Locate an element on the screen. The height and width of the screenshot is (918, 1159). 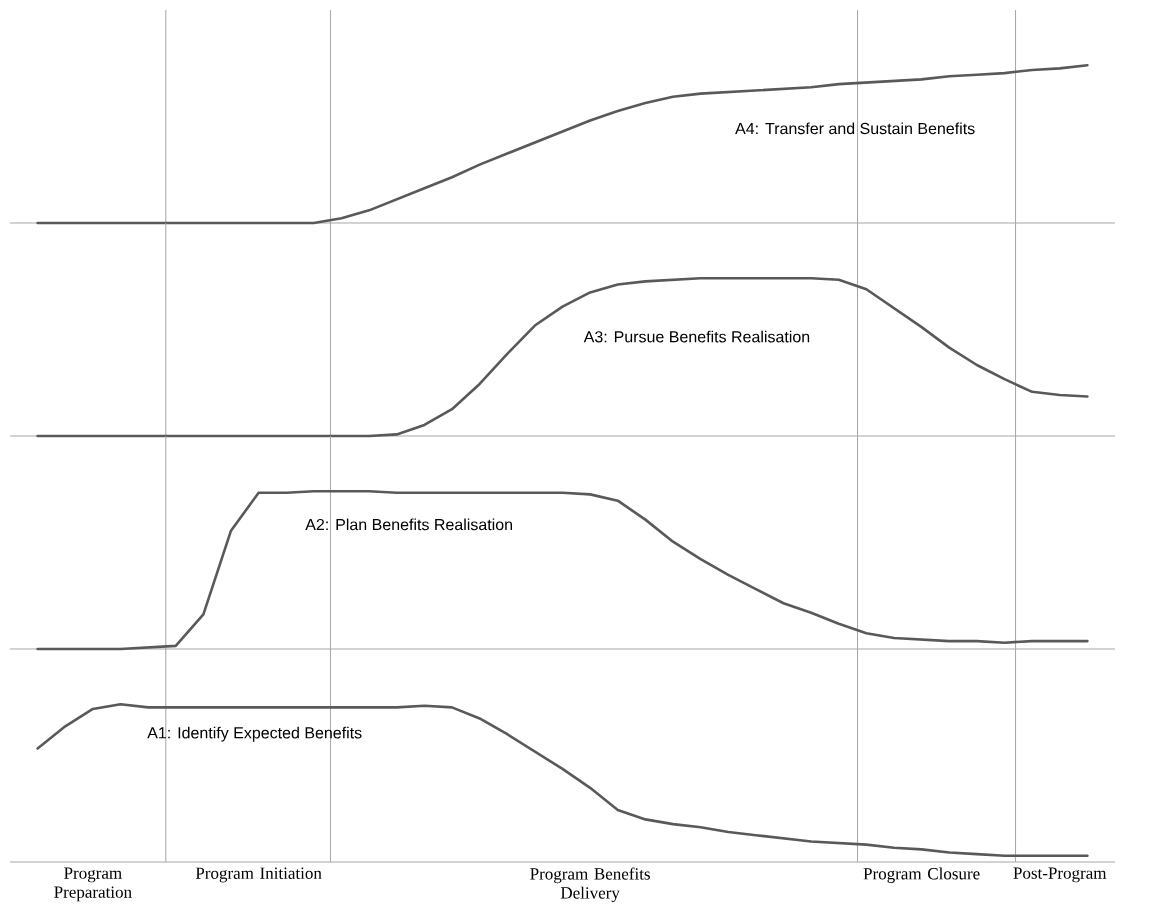
x-tick-label: Program Preparation is located at coordinates (93, 884).